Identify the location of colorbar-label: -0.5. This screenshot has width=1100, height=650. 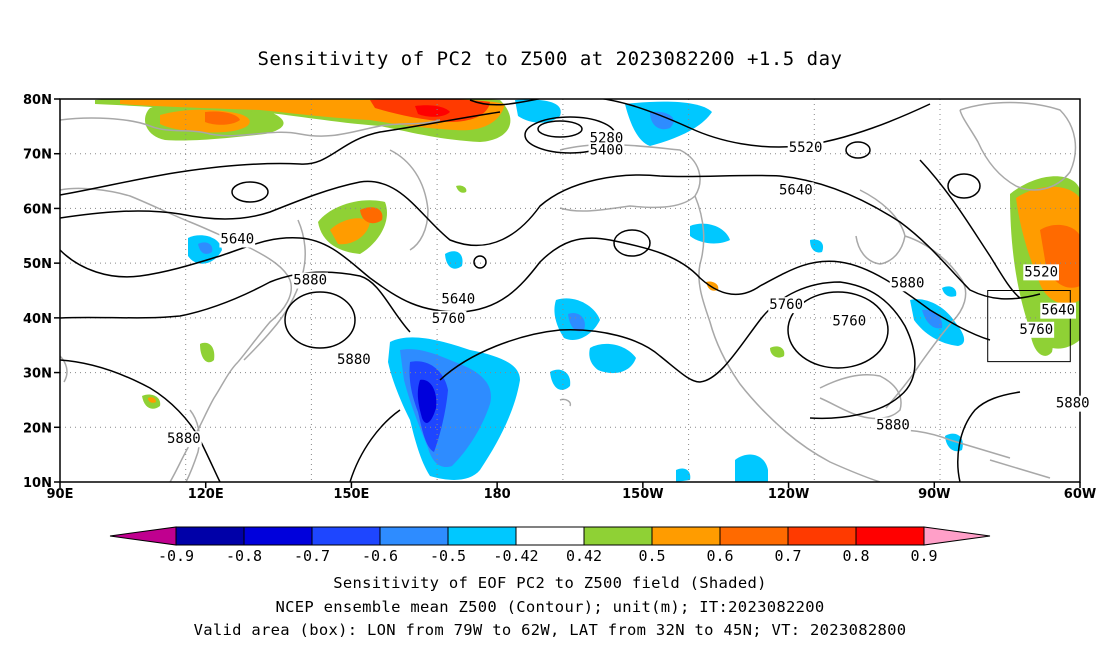
(448, 556).